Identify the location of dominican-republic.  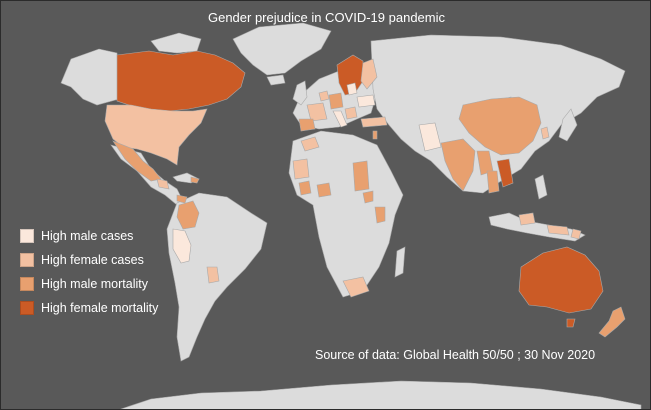
(195, 180).